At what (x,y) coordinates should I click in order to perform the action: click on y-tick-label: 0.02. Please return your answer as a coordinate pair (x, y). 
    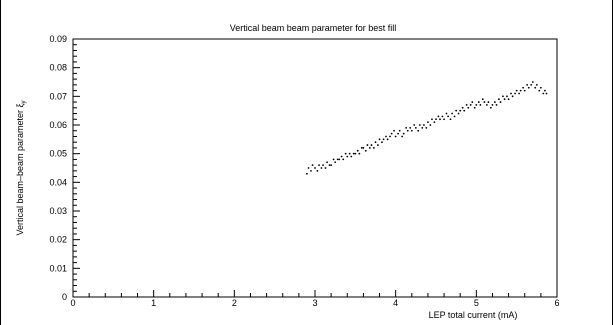
    Looking at the image, I should click on (58, 240).